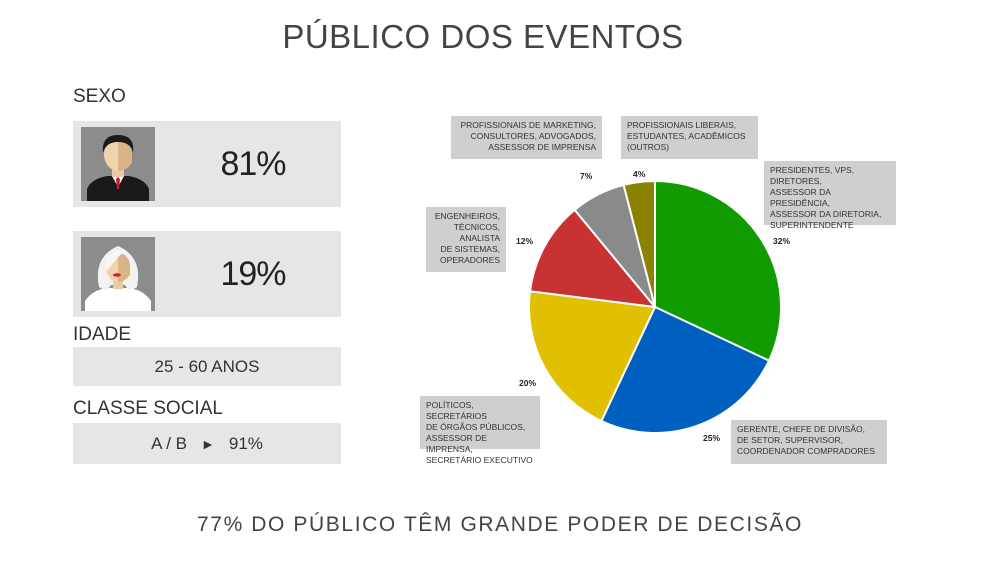  I want to click on callout-line: GERENTE, CHEFE DE DIVISÃO,, so click(801, 429).